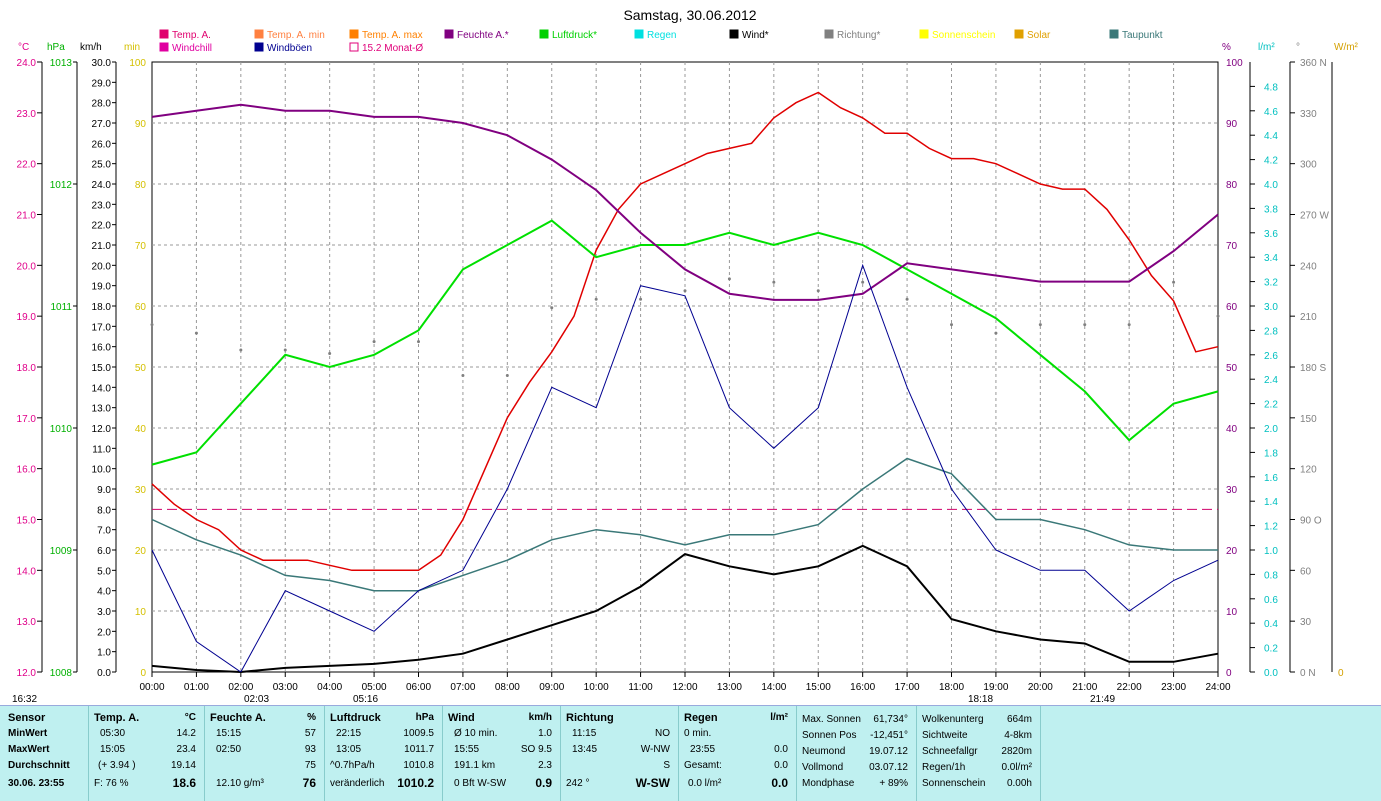 Image resolution: width=1381 pixels, height=801 pixels. What do you see at coordinates (950, 751) in the screenshot?
I see `misc-r3a: Schneefallgr` at bounding box center [950, 751].